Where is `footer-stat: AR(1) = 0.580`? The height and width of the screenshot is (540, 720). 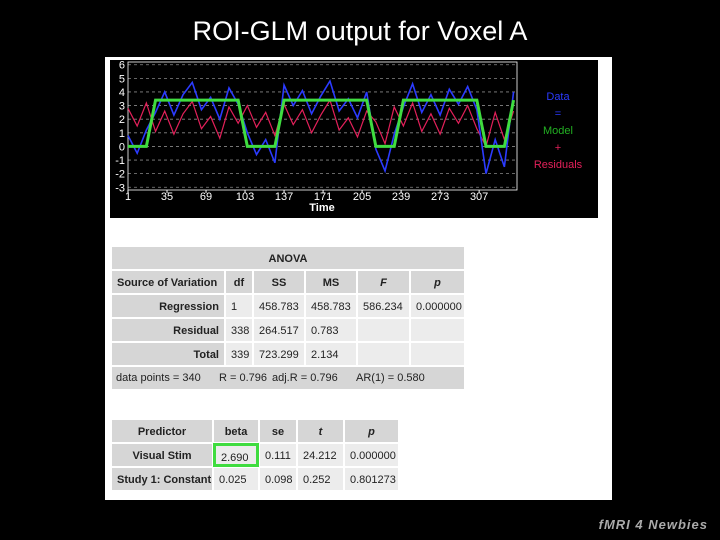
footer-stat: AR(1) = 0.580 is located at coordinates (390, 378).